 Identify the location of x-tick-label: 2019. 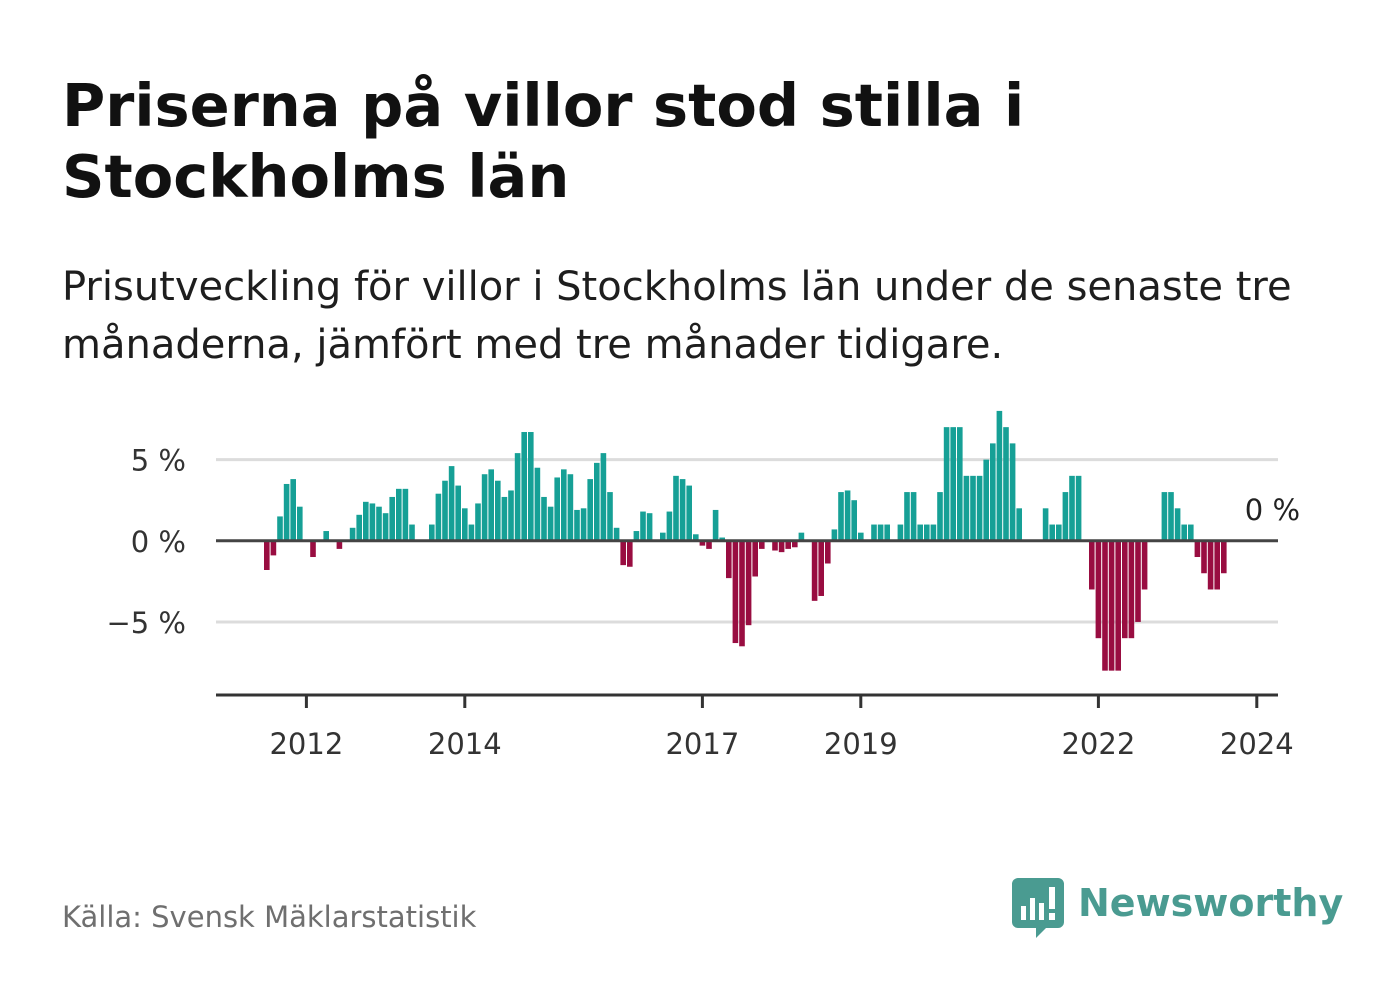
(861, 744).